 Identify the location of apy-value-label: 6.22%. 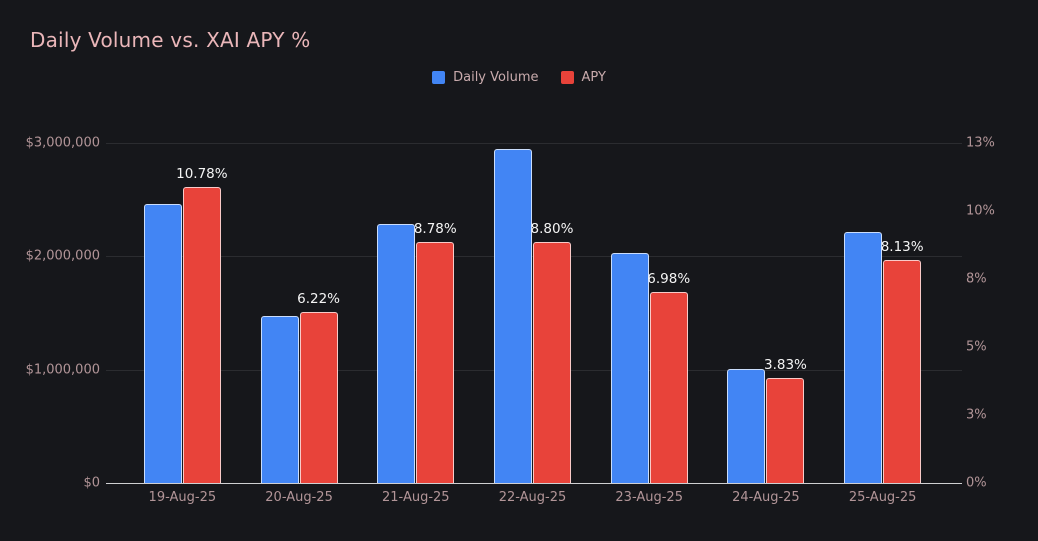
(319, 299).